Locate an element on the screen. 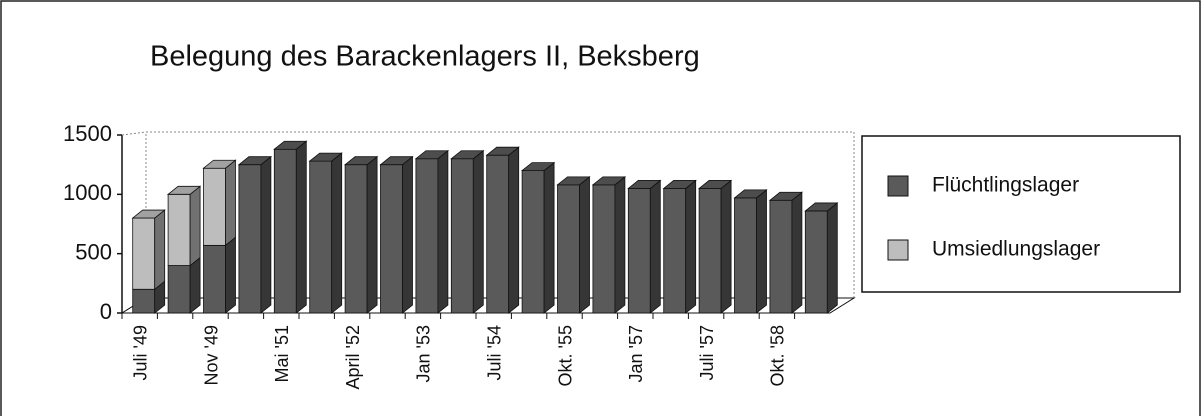 The width and height of the screenshot is (1201, 416). x-tick-label: Okt. '55 is located at coordinates (565, 355).